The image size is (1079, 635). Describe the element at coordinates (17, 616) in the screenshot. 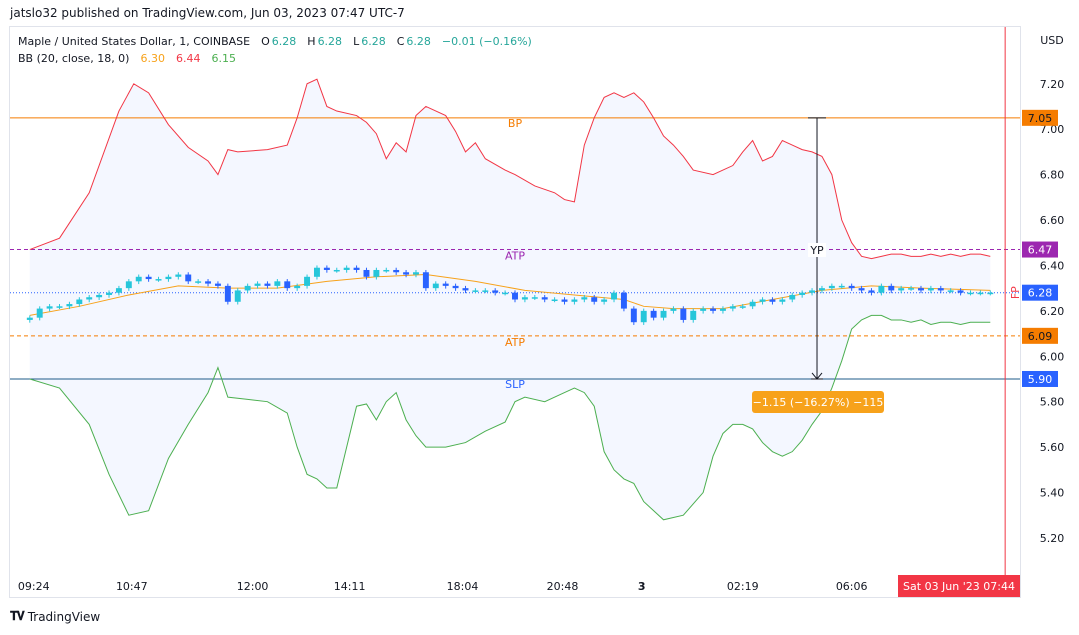

I see `tradingview-logo-icon: 𝐓𝐕` at that location.